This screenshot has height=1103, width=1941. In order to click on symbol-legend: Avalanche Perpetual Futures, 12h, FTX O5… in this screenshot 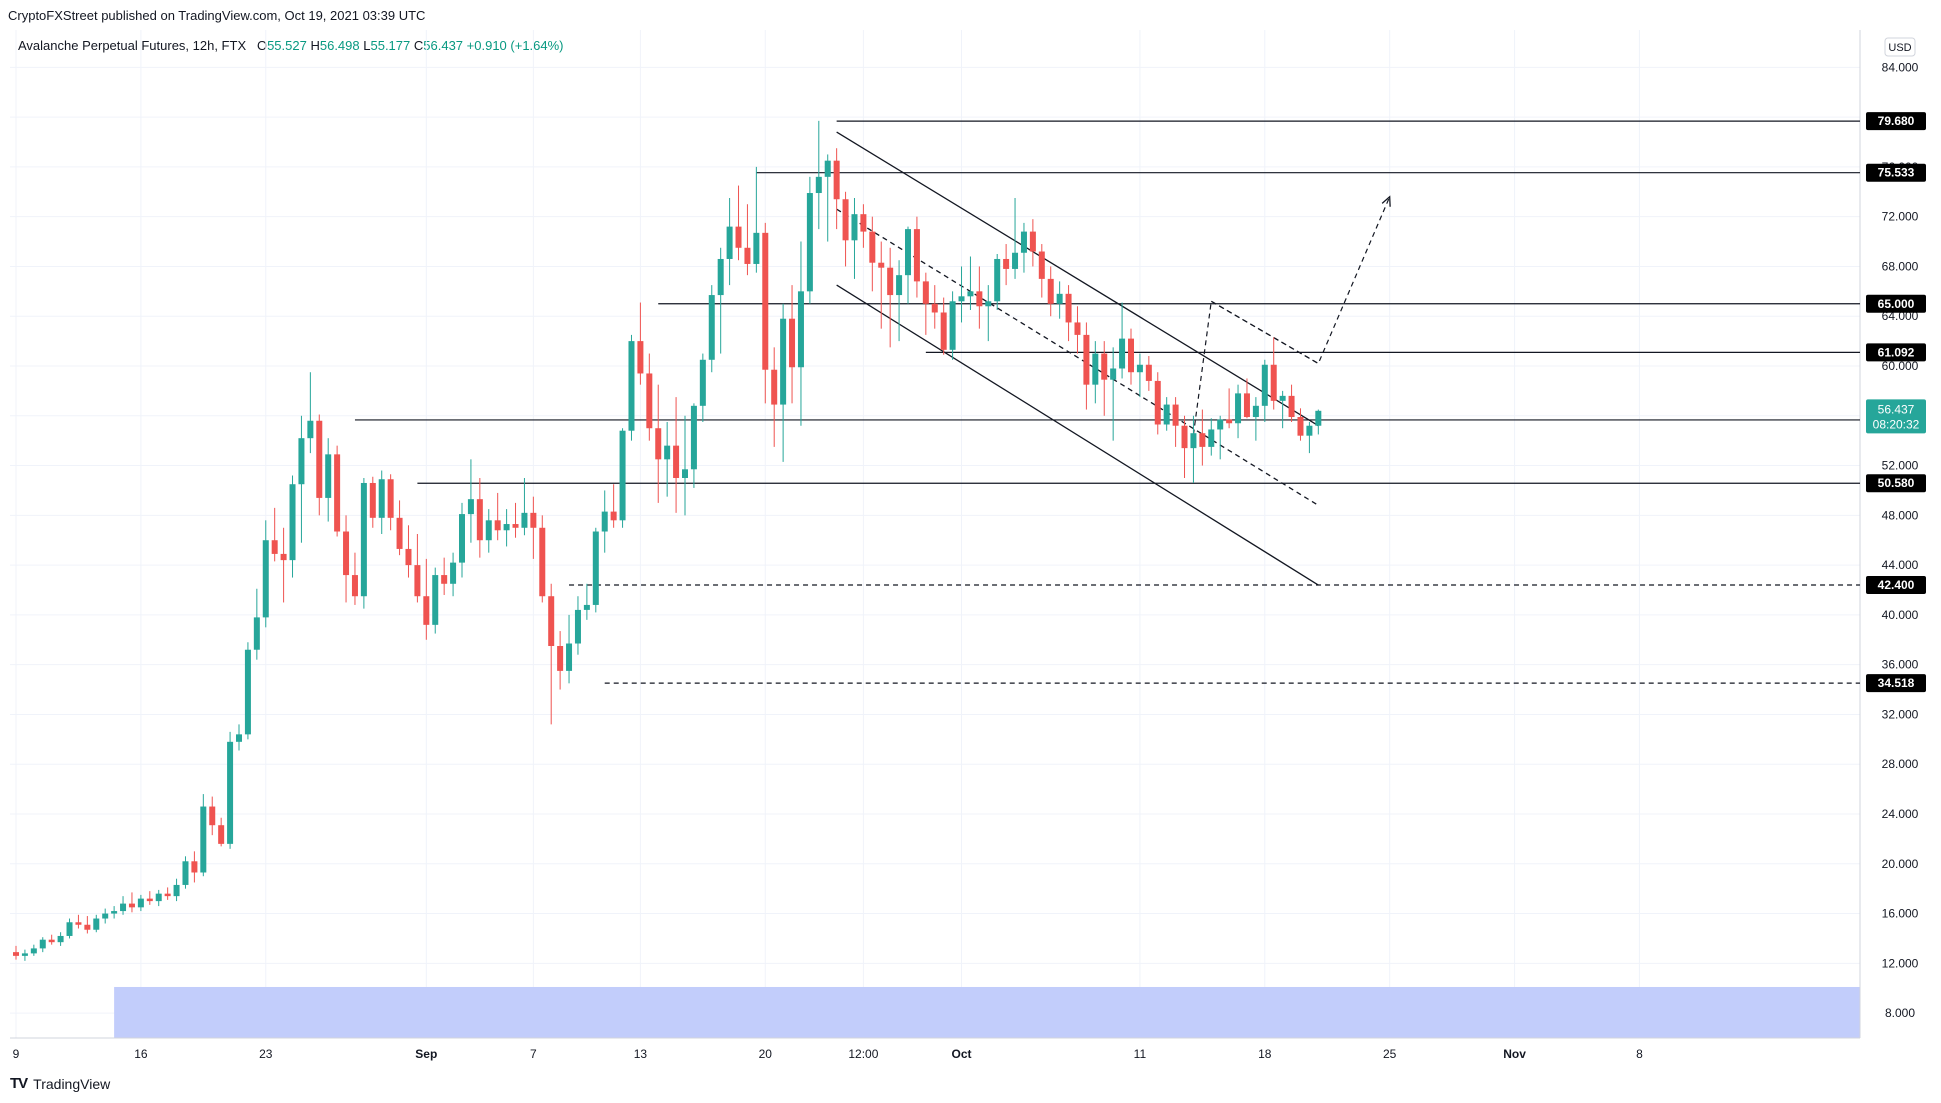, I will do `click(291, 45)`.